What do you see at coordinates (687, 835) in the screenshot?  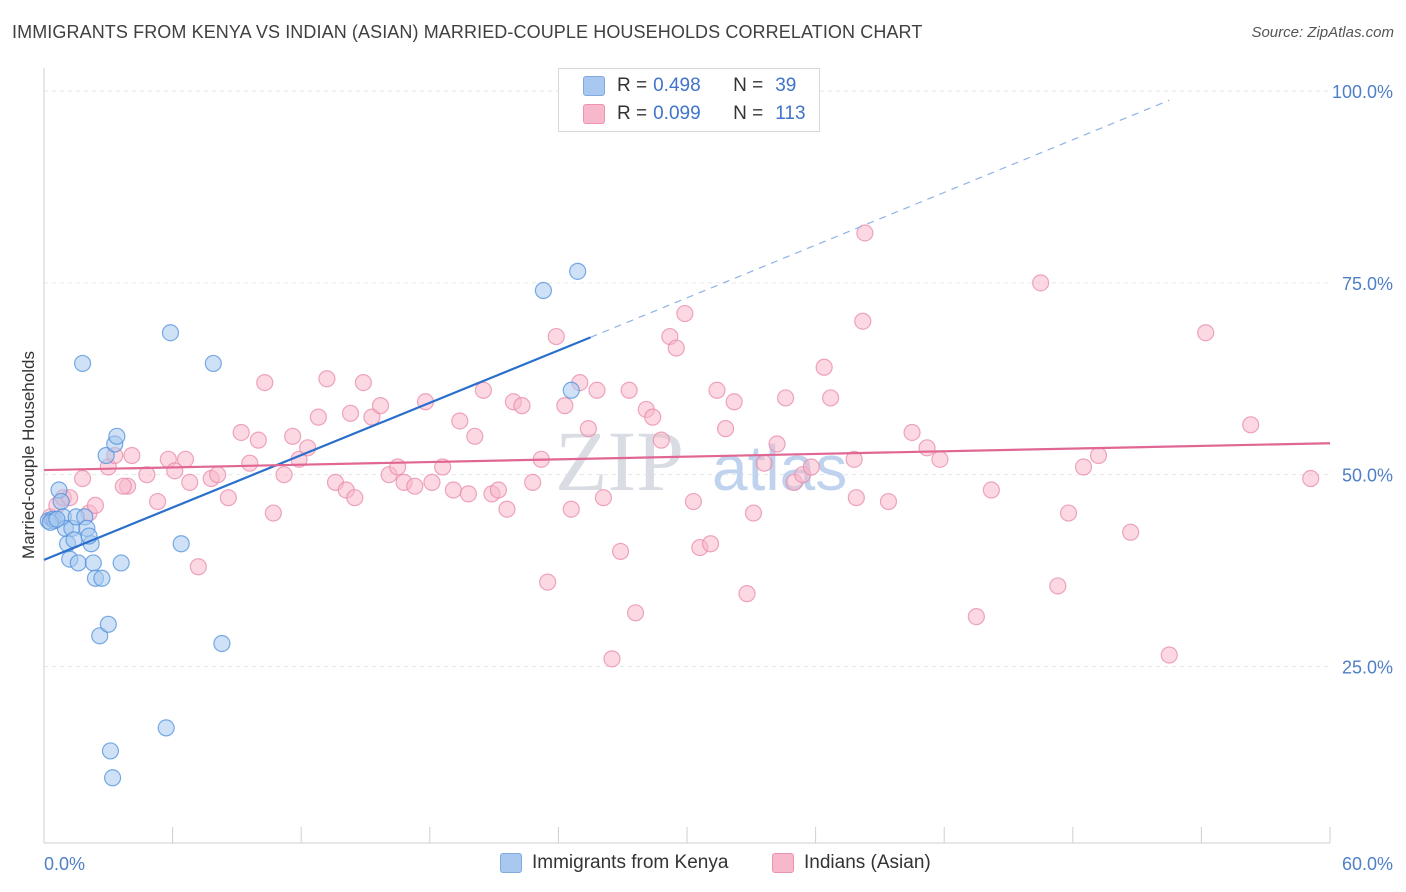 I see `x-axis-ticks` at bounding box center [687, 835].